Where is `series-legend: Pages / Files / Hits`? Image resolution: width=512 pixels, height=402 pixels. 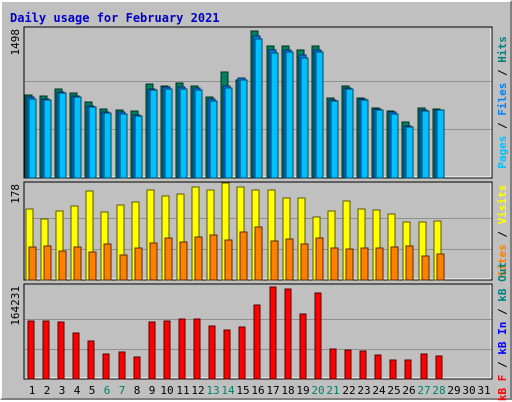 series-legend: Pages / Files / Hits is located at coordinates (502, 102).